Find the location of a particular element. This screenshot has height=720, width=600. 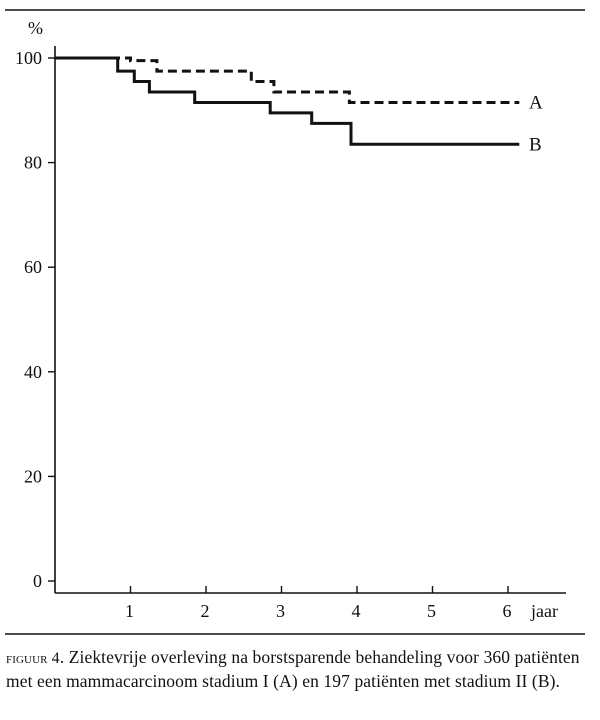

x-ticks: 1 2 3 4 5 6 is located at coordinates (318, 603).